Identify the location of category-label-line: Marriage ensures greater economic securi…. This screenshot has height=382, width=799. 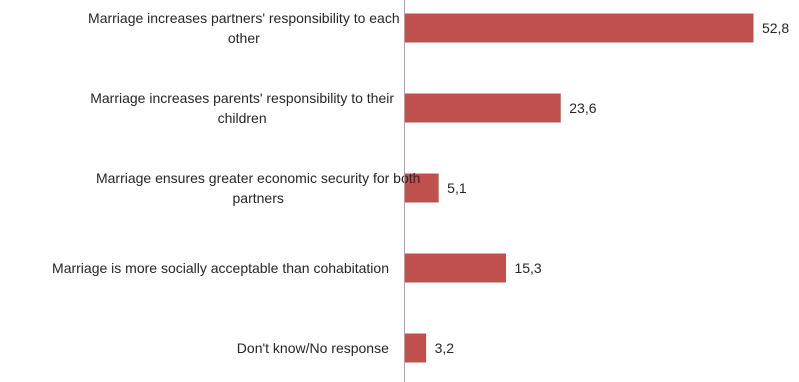
(258, 178).